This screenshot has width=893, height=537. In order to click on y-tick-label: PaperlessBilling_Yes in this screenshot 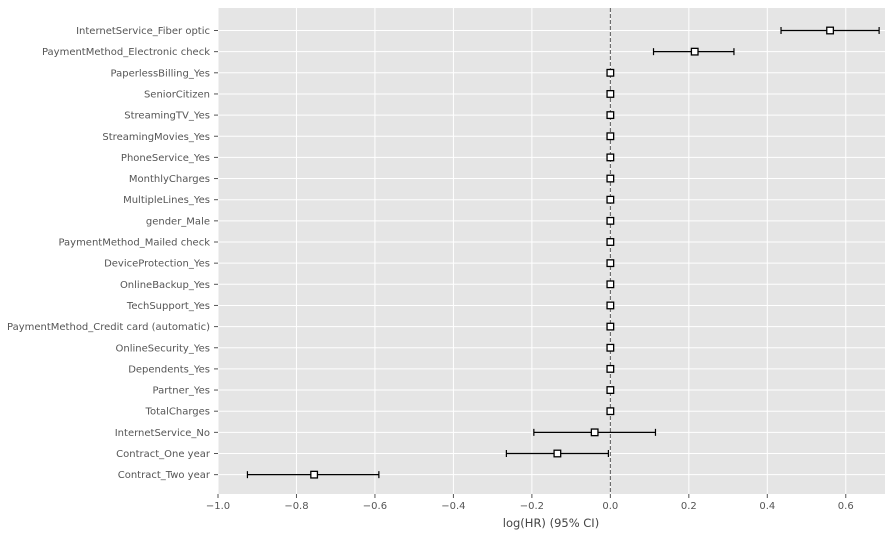, I will do `click(160, 73)`.